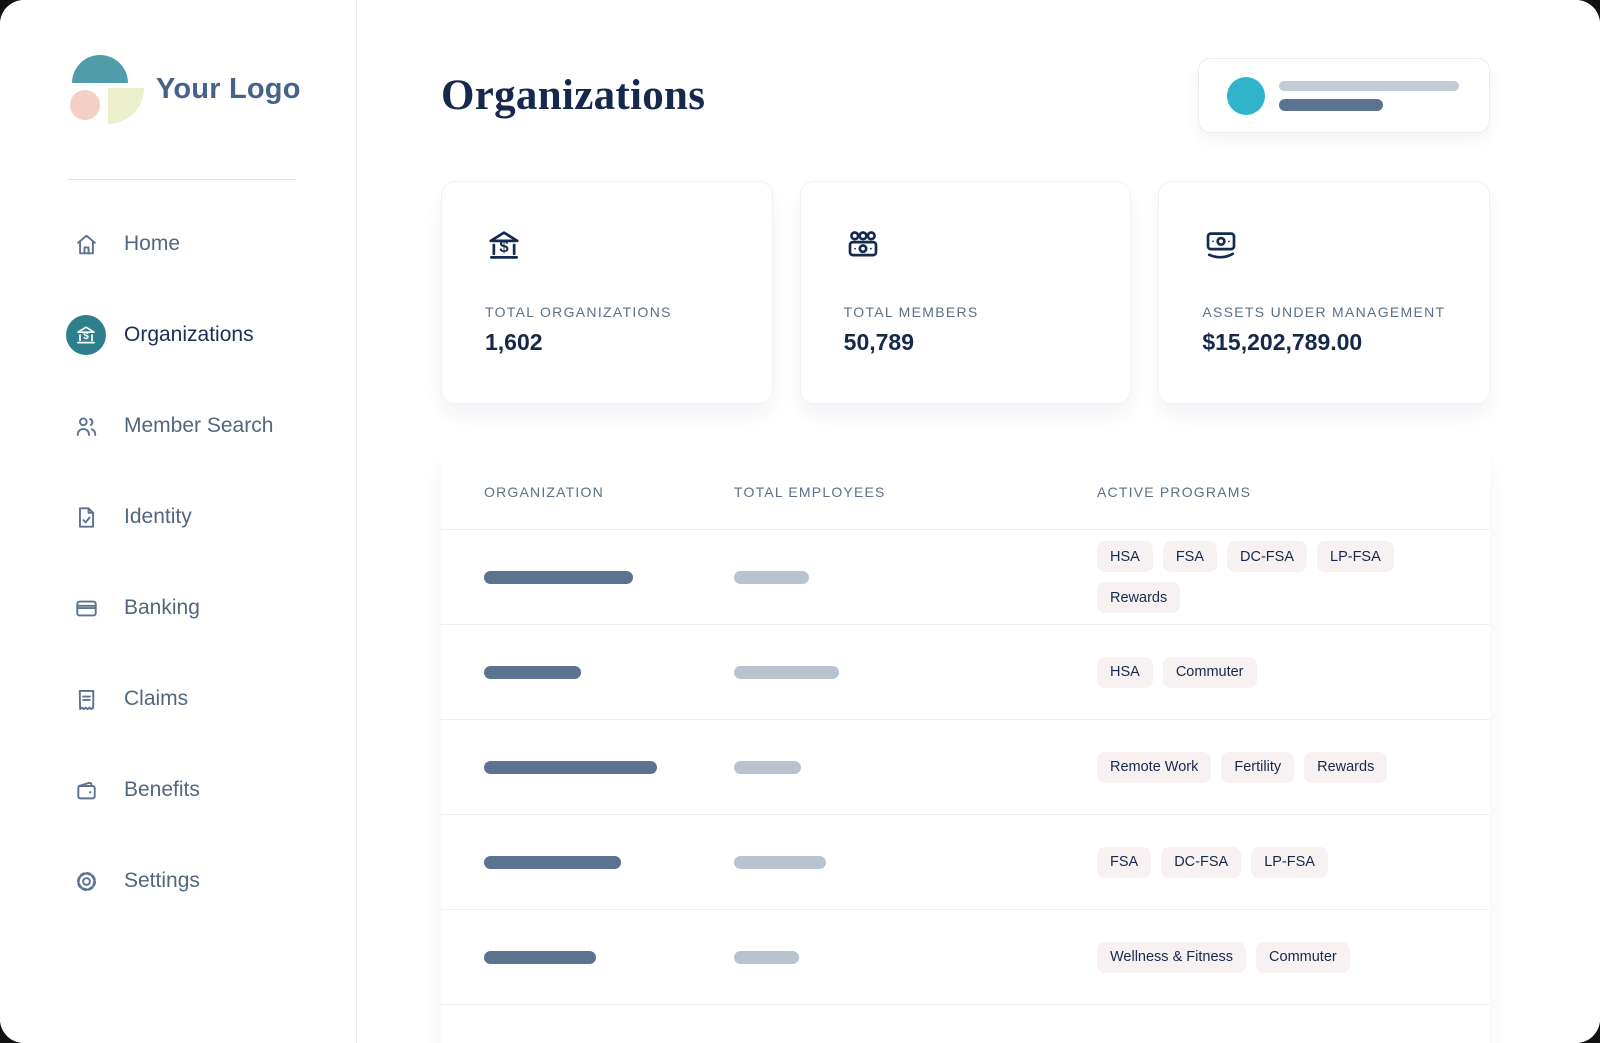 The image size is (1600, 1043). Describe the element at coordinates (573, 95) in the screenshot. I see `page-title: Organizations` at that location.